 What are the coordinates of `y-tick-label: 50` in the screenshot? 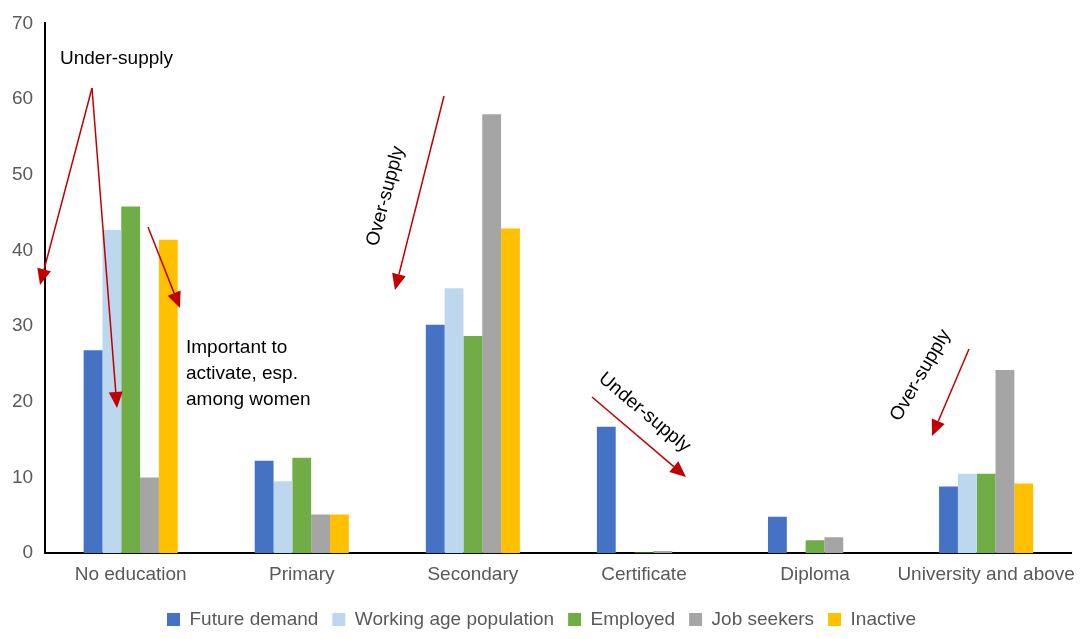 It's located at (22, 174).